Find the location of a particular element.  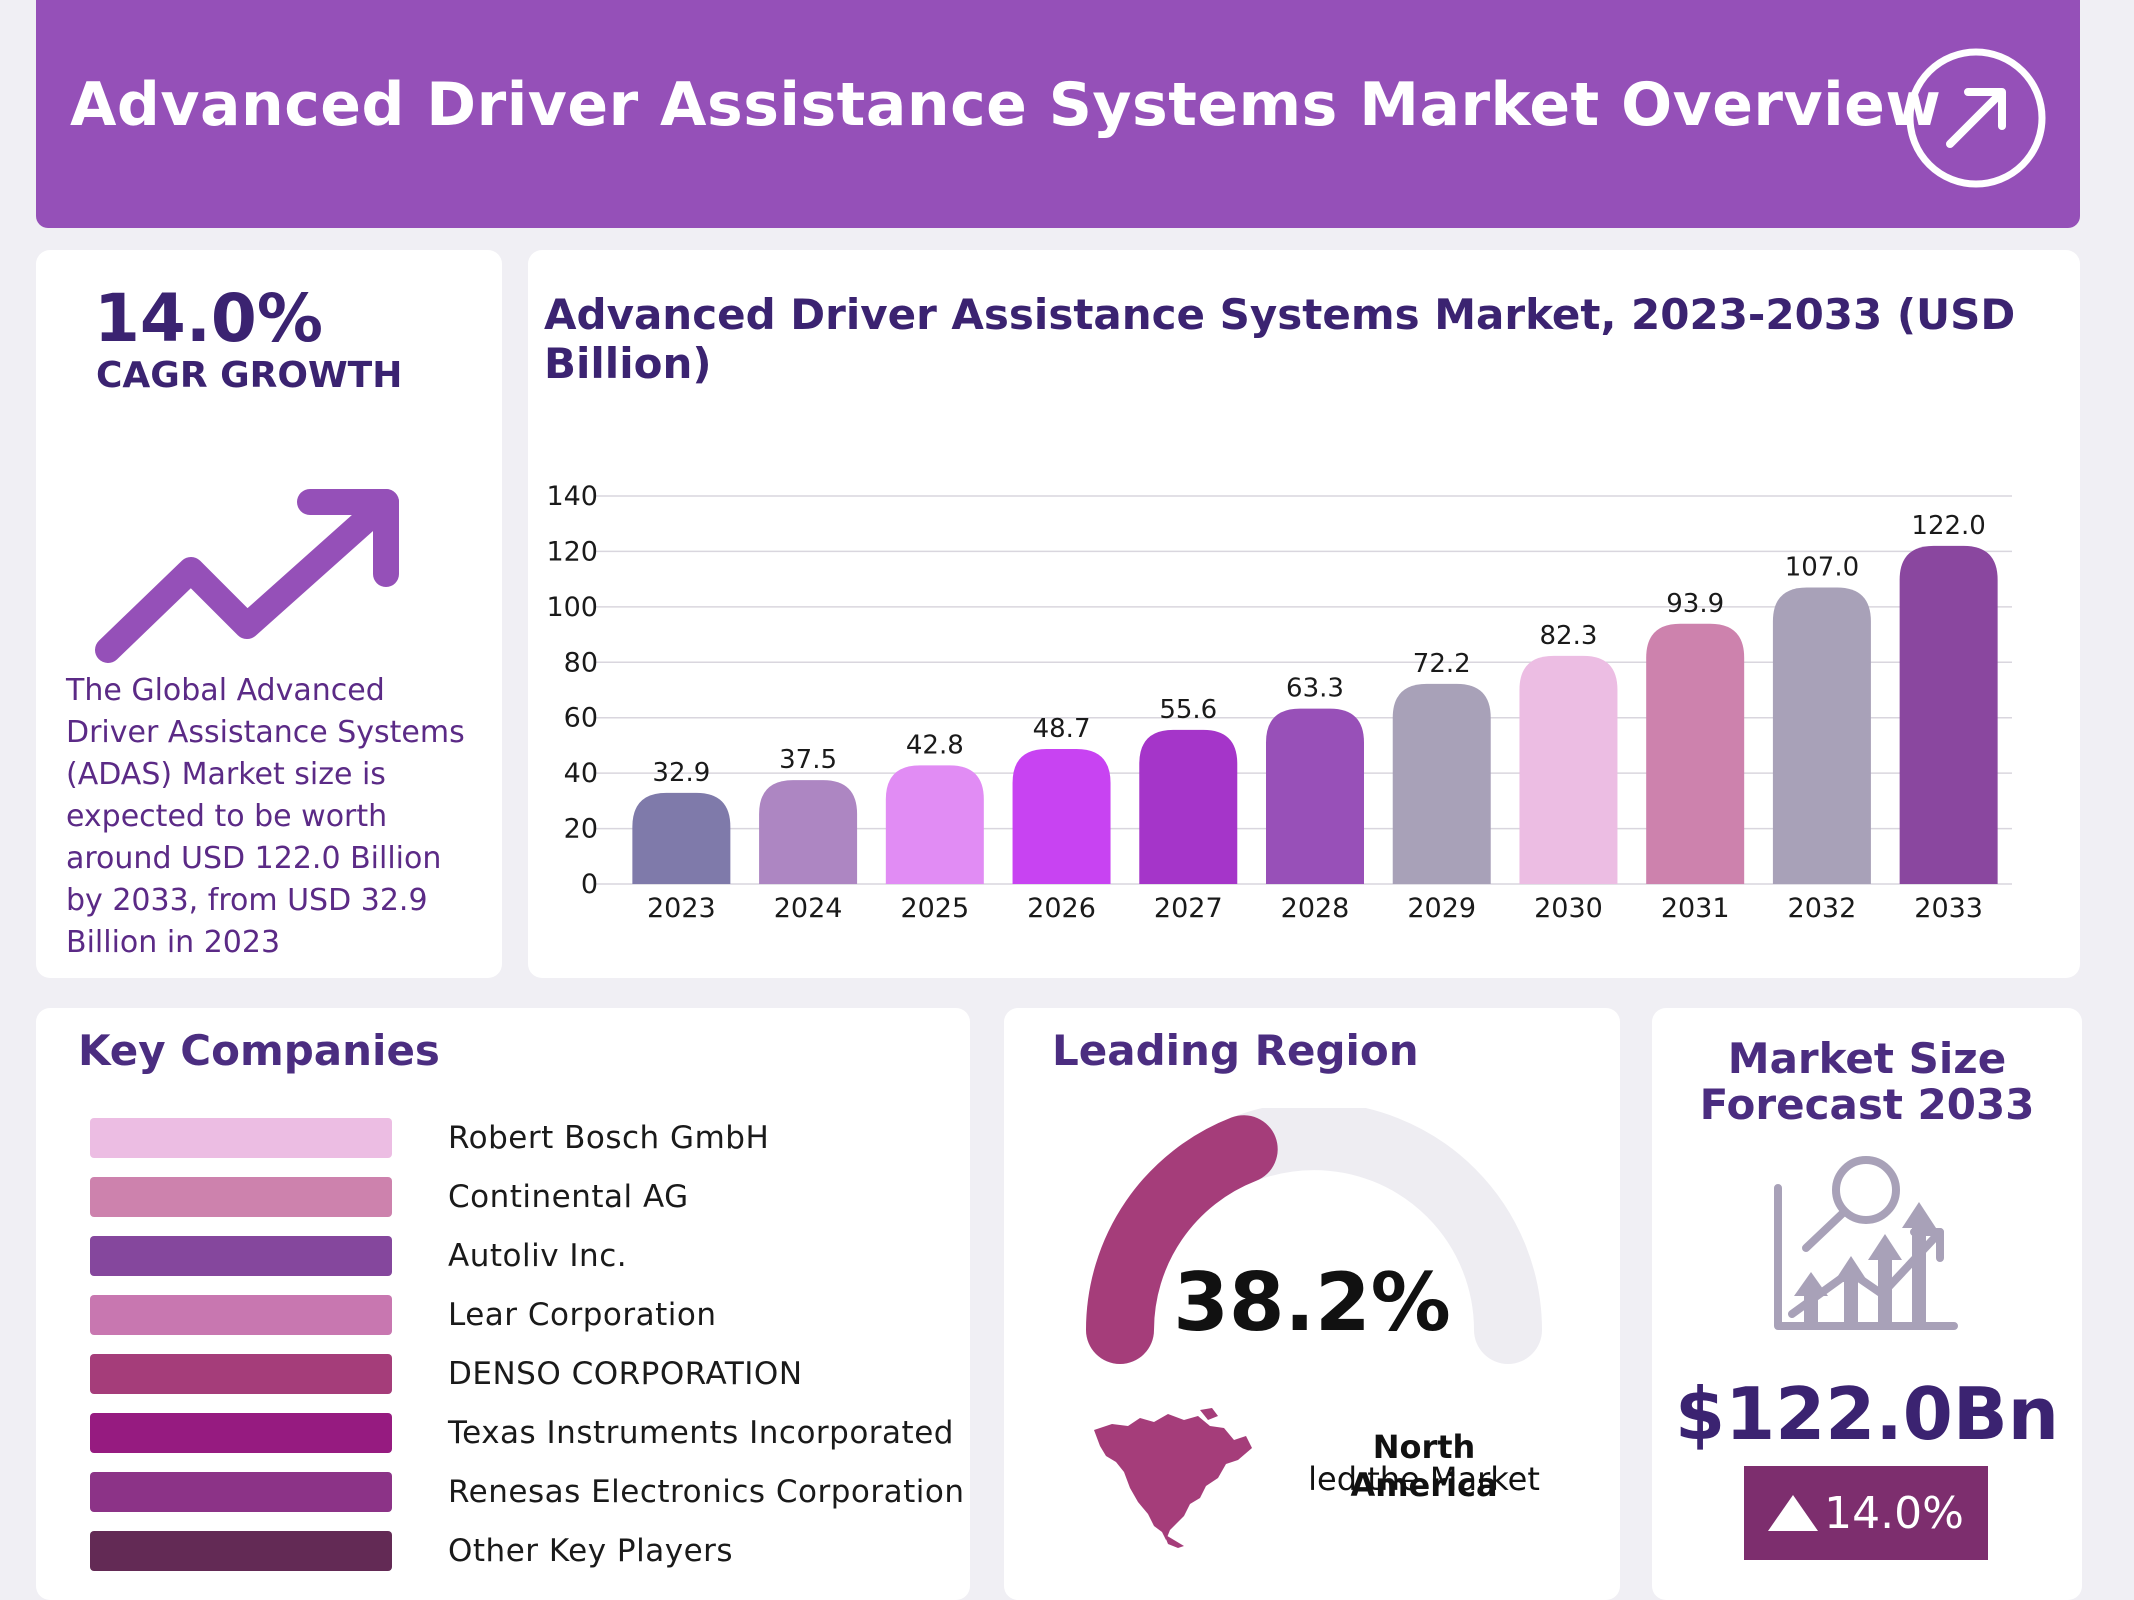

data-label: 55.6 is located at coordinates (1188, 710).